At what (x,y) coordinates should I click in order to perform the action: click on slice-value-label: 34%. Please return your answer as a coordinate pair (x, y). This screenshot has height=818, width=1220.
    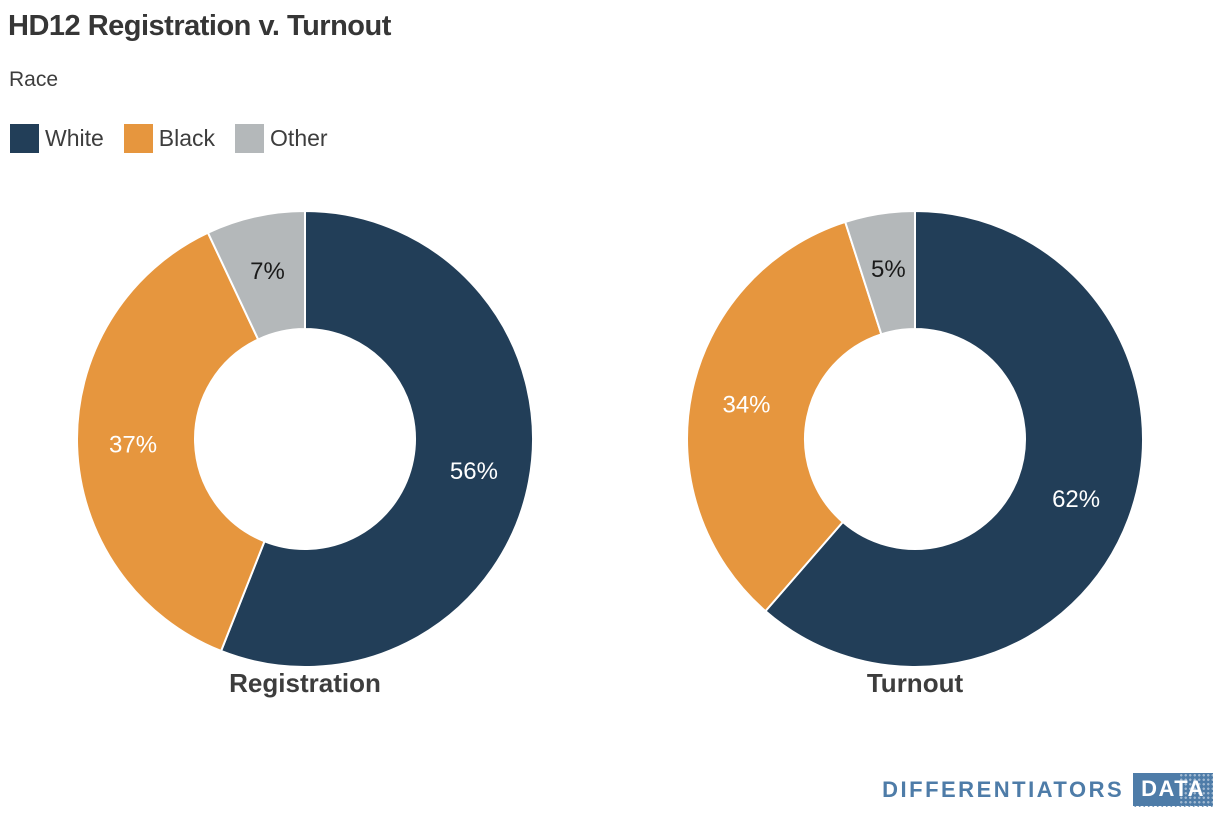
    Looking at the image, I should click on (746, 404).